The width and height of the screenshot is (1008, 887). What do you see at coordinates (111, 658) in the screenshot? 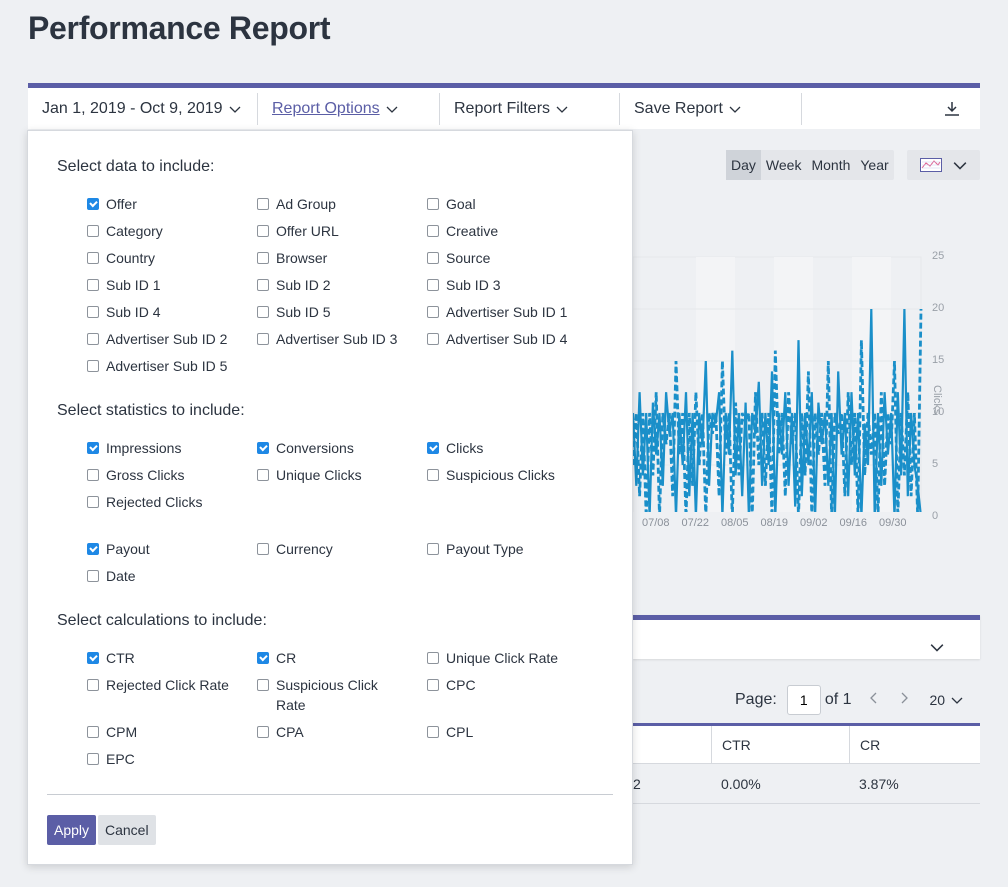
I see `checkbox-option: CTR` at bounding box center [111, 658].